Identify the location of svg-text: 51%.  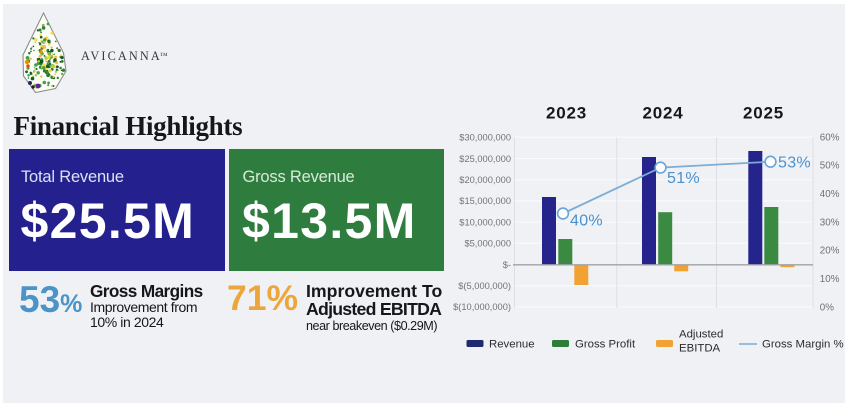
(683, 178).